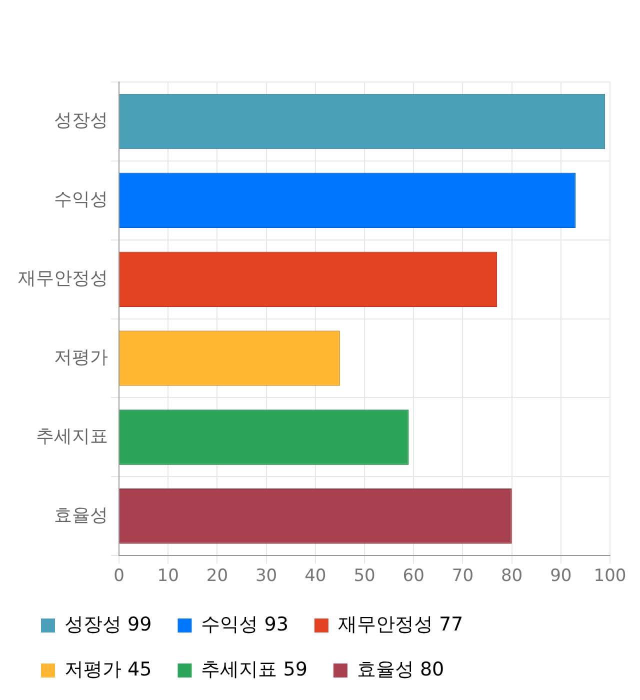  What do you see at coordinates (244, 624) in the screenshot?
I see `legend-label: 수익성 93` at bounding box center [244, 624].